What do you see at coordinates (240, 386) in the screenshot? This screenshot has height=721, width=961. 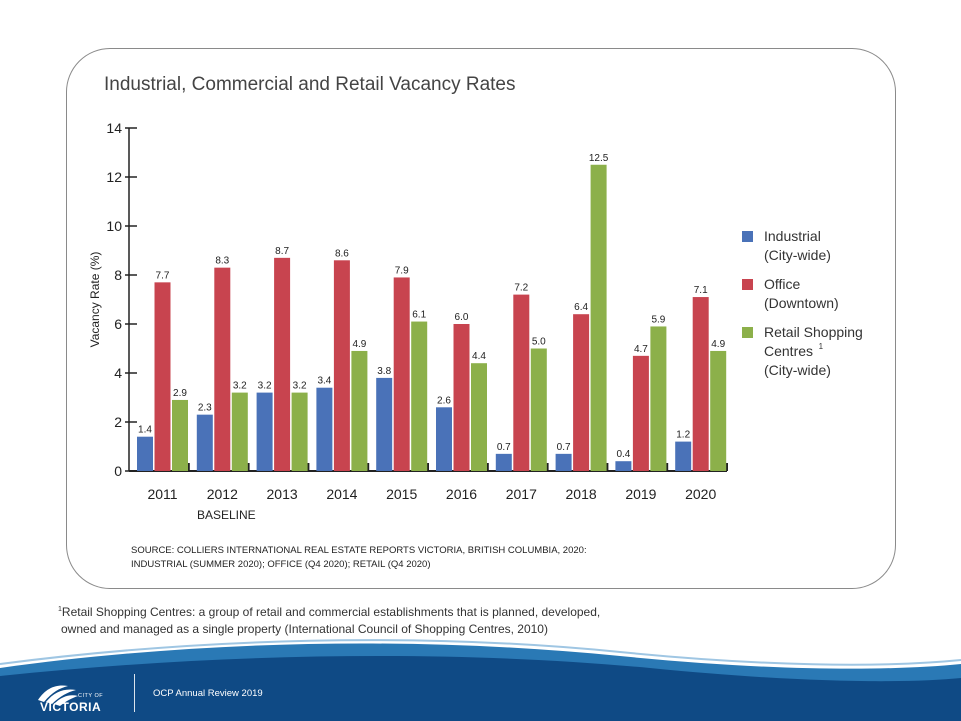 I see `data-label-retail-2012: 3.2` at bounding box center [240, 386].